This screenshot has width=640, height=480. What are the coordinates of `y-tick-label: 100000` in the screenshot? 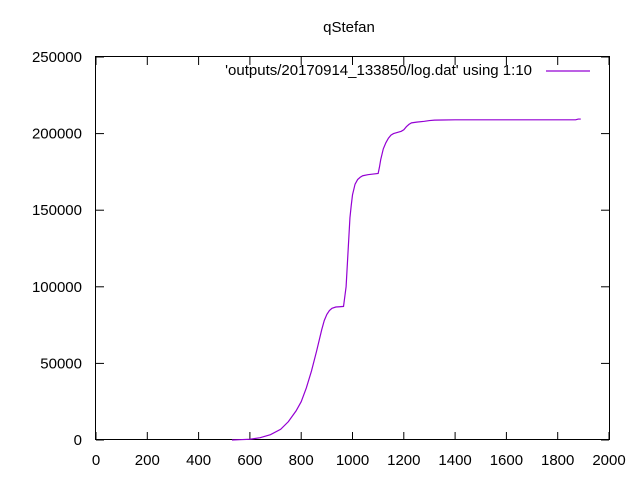 It's located at (57, 287).